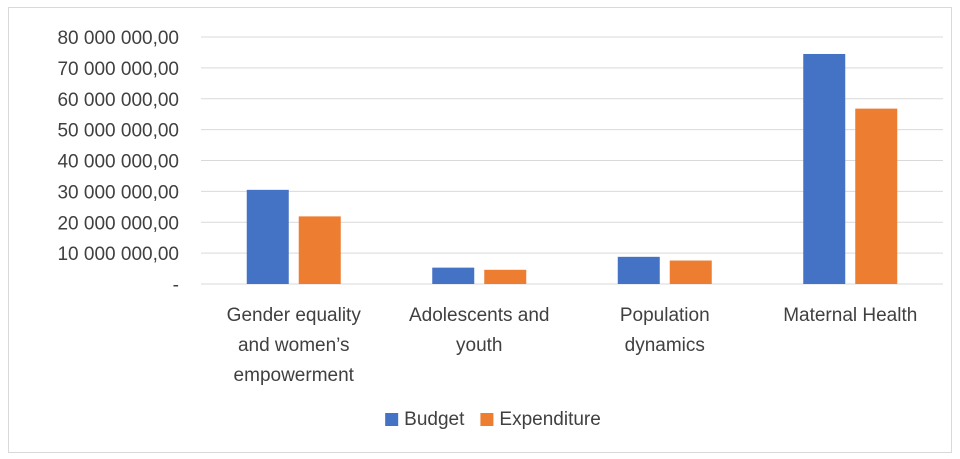  Describe the element at coordinates (479, 345) in the screenshot. I see `category-label-line: youth` at that location.